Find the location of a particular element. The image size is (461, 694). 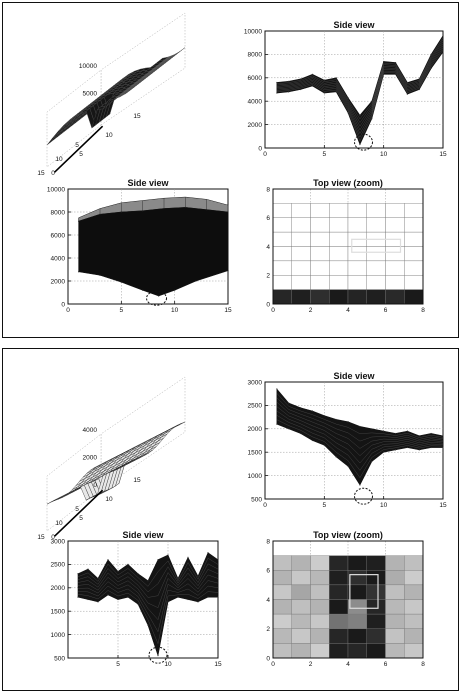

x-tick-label: 6 is located at coordinates (386, 664).